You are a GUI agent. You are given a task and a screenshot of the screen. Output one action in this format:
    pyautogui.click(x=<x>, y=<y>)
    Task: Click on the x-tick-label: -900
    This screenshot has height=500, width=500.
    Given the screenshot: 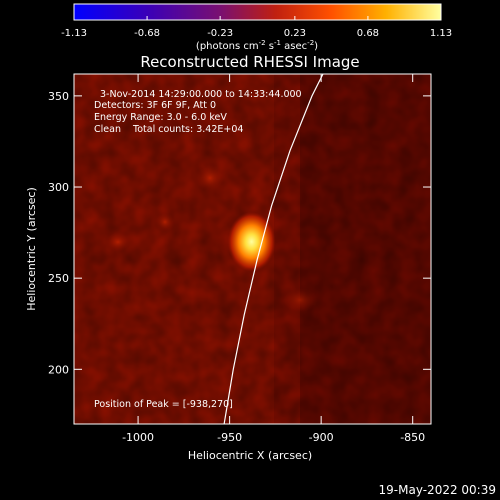 What is the action you would take?
    pyautogui.click(x=321, y=437)
    